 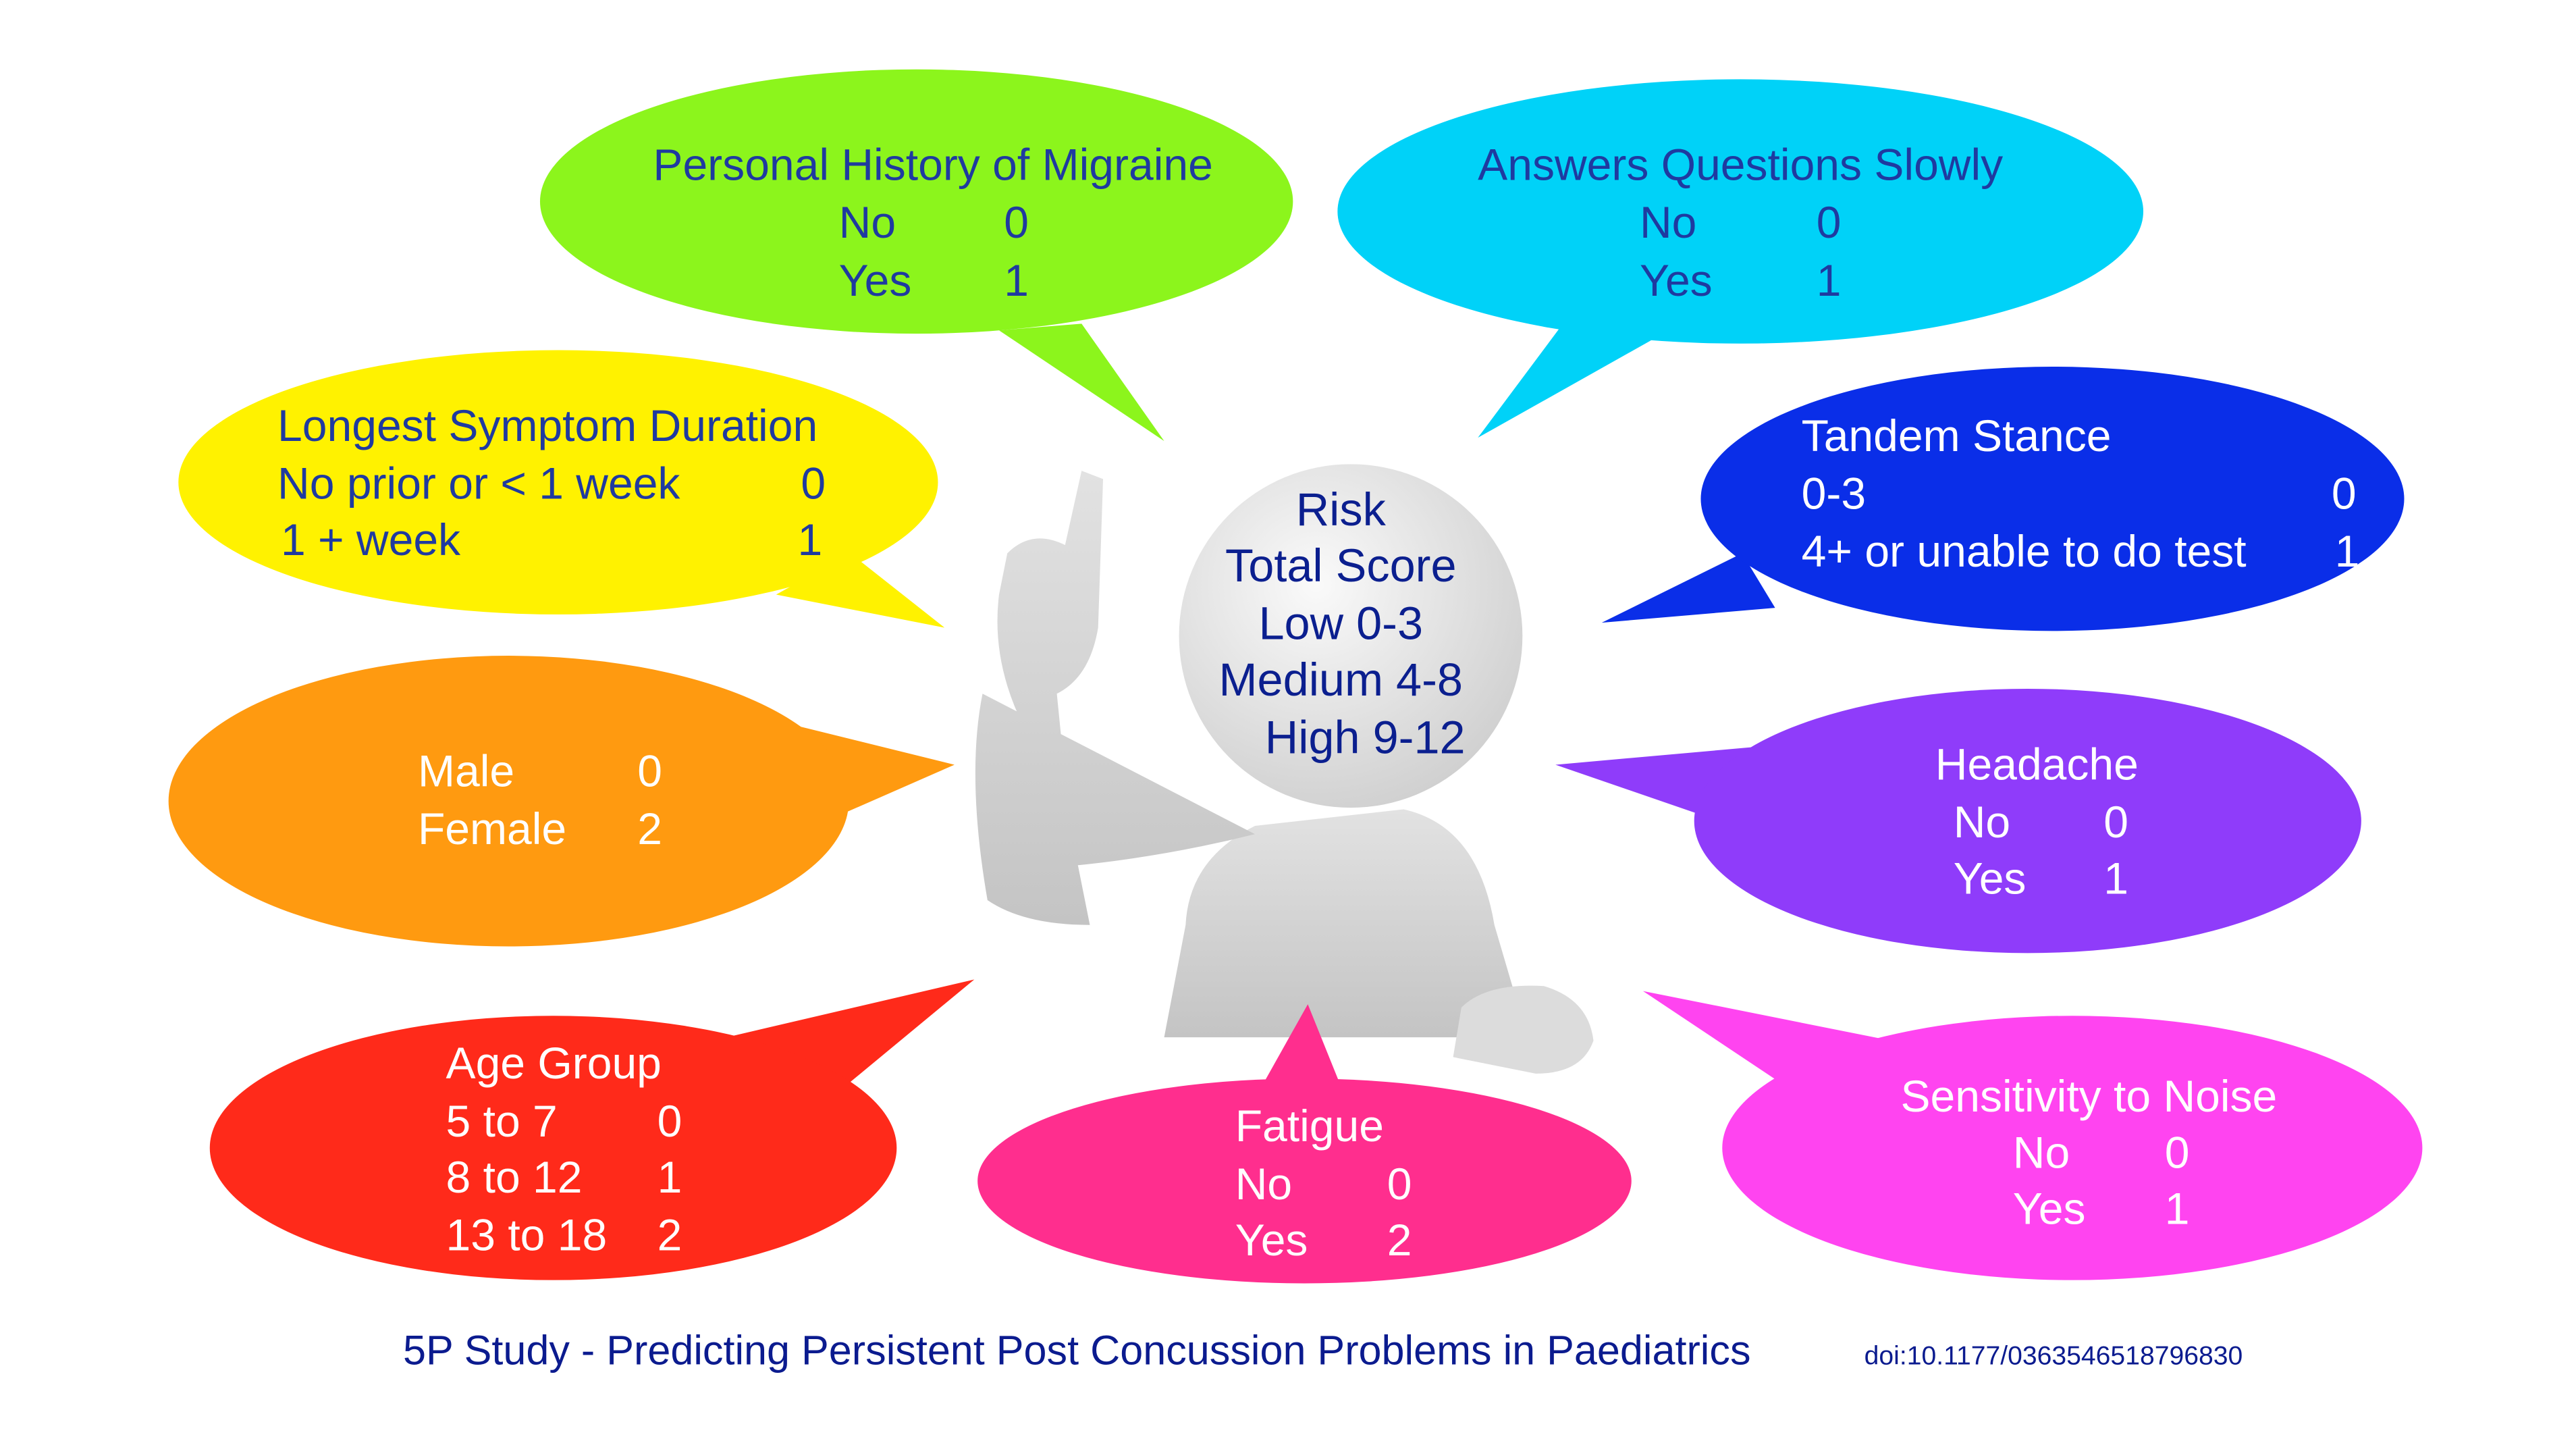 I want to click on bubble-title: Sensitivity to Noise, so click(x=2088, y=1096).